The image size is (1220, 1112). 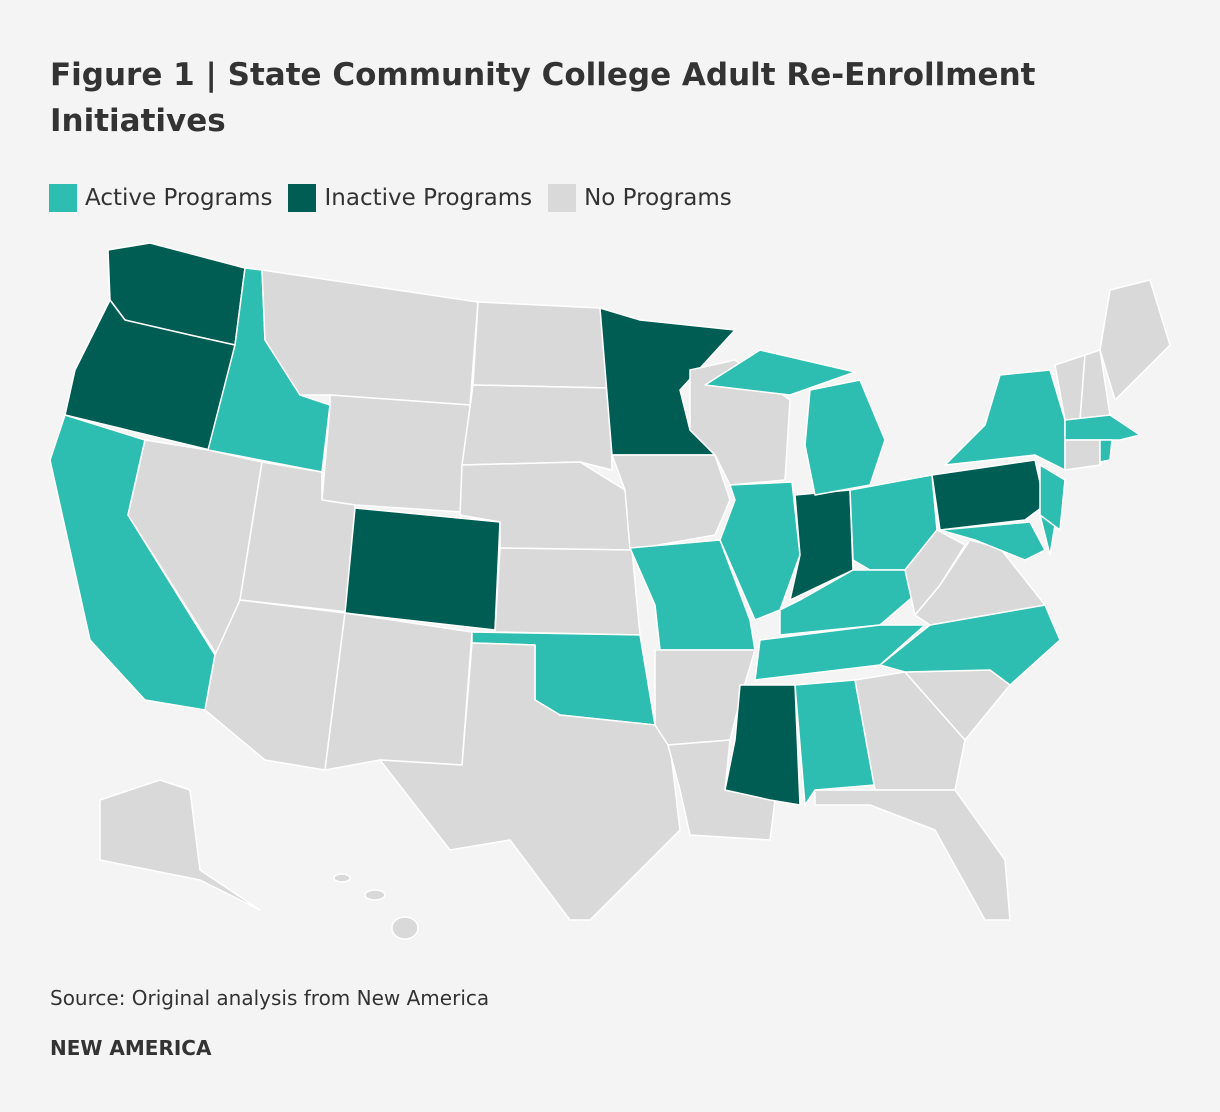 I want to click on legend-item: Active Programs, so click(x=160, y=198).